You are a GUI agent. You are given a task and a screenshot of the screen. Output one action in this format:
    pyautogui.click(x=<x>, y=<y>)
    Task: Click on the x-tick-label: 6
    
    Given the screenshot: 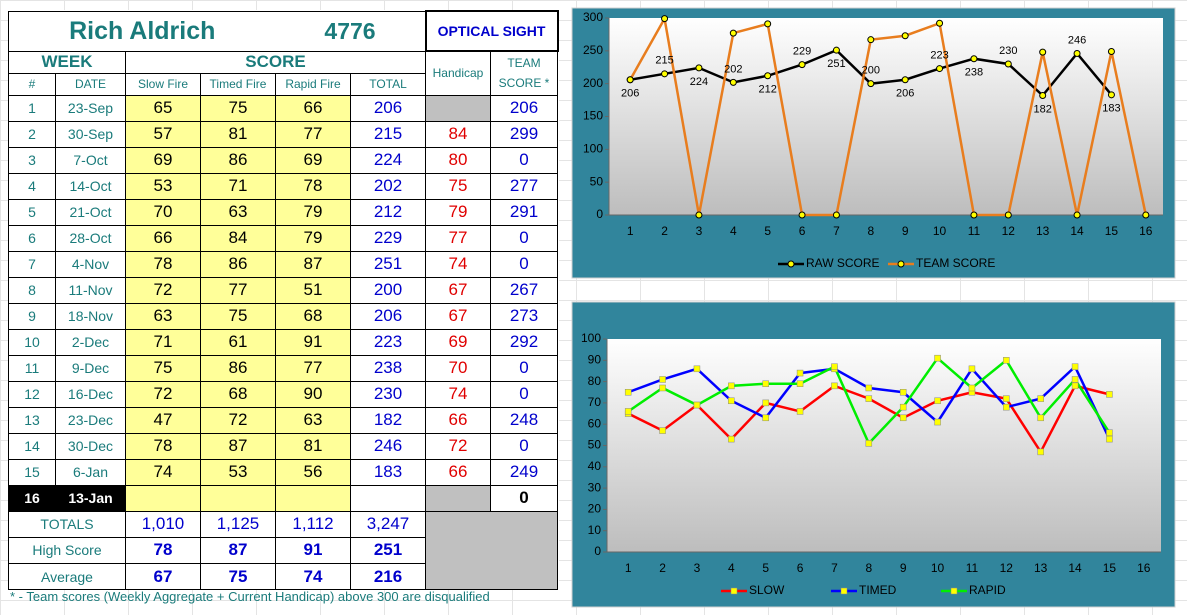 What is the action you would take?
    pyautogui.click(x=802, y=231)
    